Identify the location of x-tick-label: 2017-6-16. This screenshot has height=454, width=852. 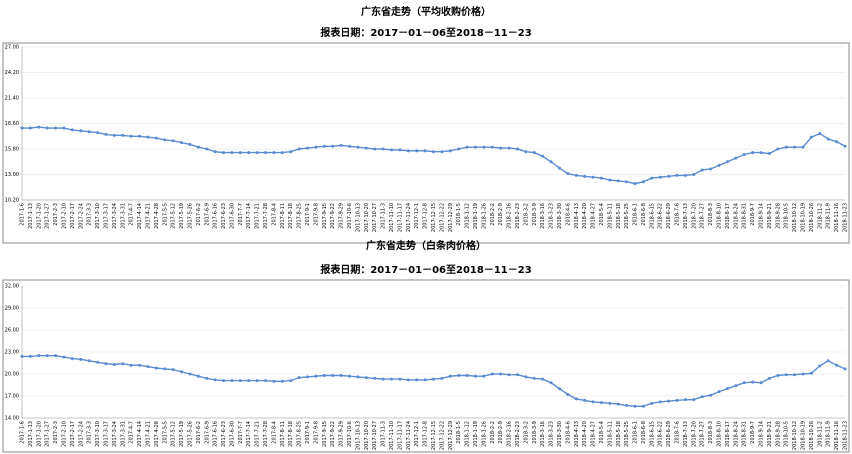
(216, 216).